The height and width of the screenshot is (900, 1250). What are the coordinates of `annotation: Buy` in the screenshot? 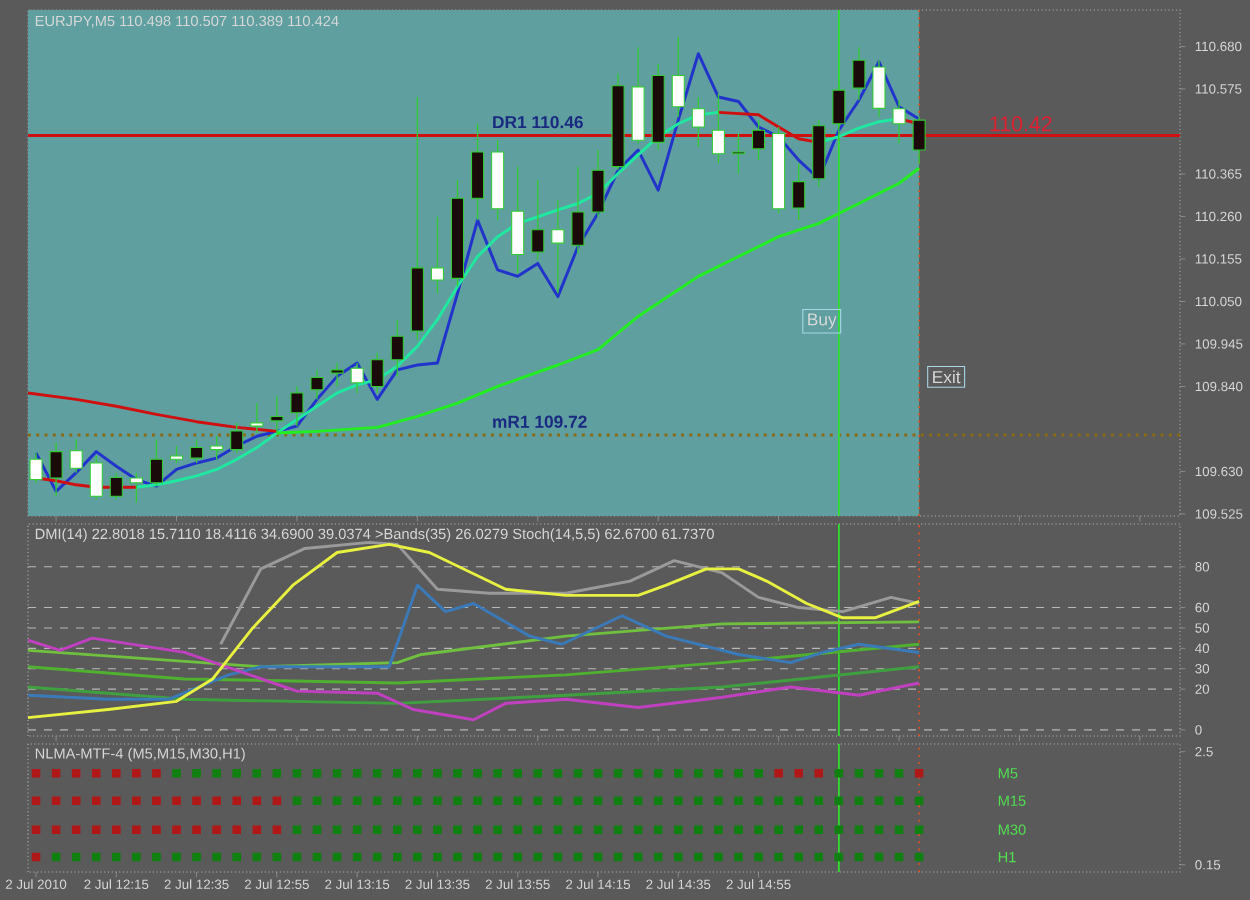 It's located at (822, 321).